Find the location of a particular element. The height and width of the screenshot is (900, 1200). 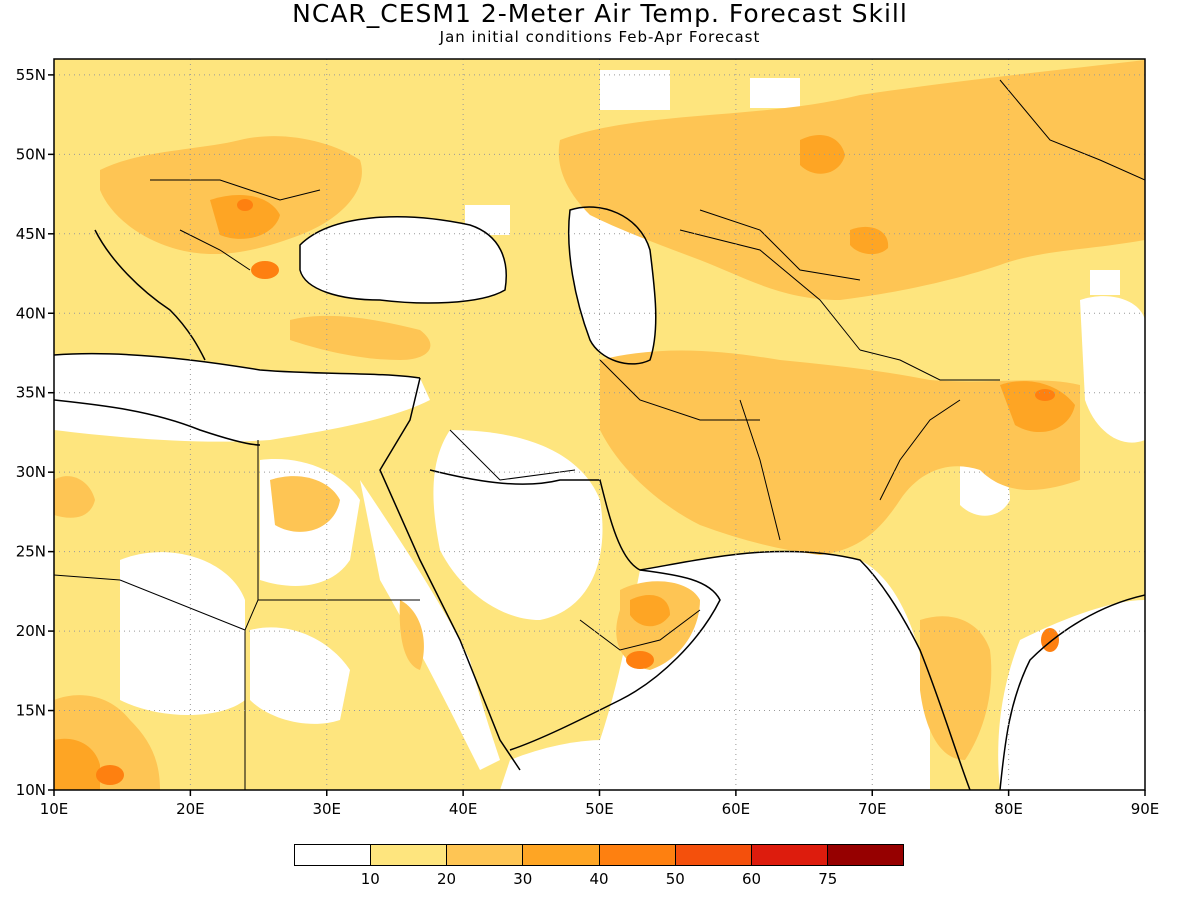

colorbar is located at coordinates (599, 855).